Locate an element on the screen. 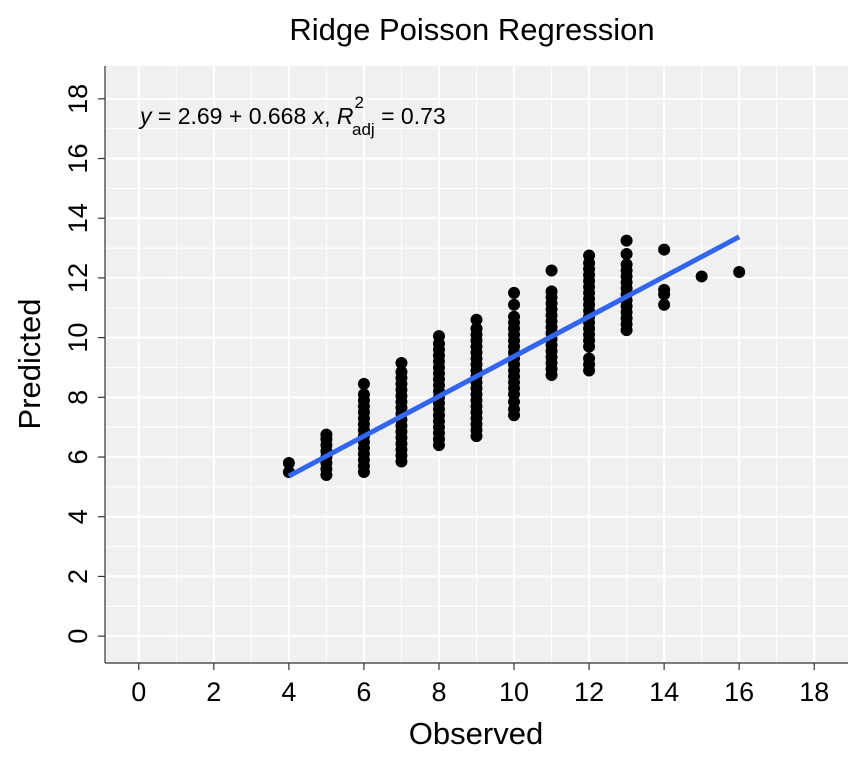 The height and width of the screenshot is (768, 864). y-tick-label: 14 is located at coordinates (78, 218).